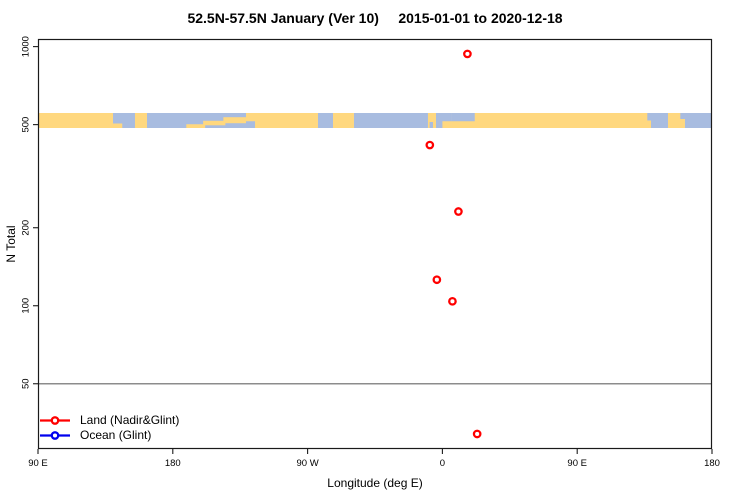 The width and height of the screenshot is (750, 500). I want to click on y-tick-label: 50, so click(26, 383).